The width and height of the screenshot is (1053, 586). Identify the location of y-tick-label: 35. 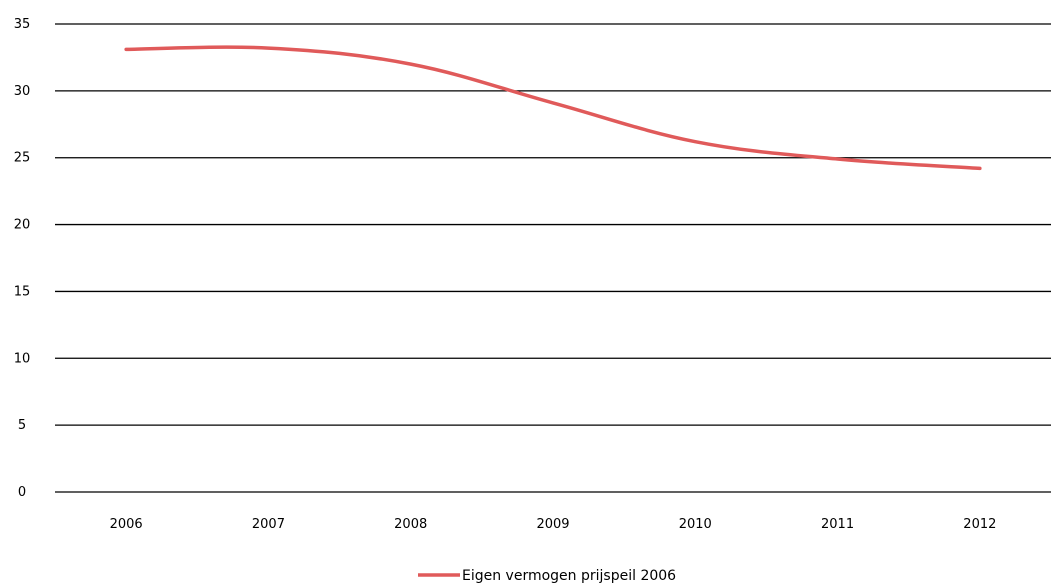
(22, 24).